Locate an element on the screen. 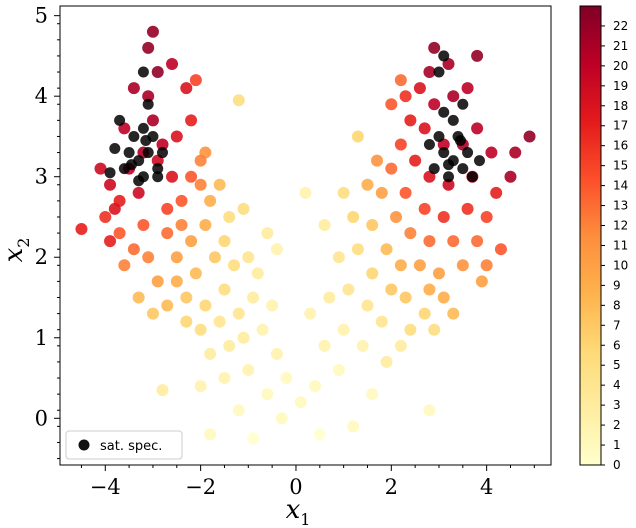 The height and width of the screenshot is (528, 636). colorbar-tick-label: 18 is located at coordinates (620, 106).